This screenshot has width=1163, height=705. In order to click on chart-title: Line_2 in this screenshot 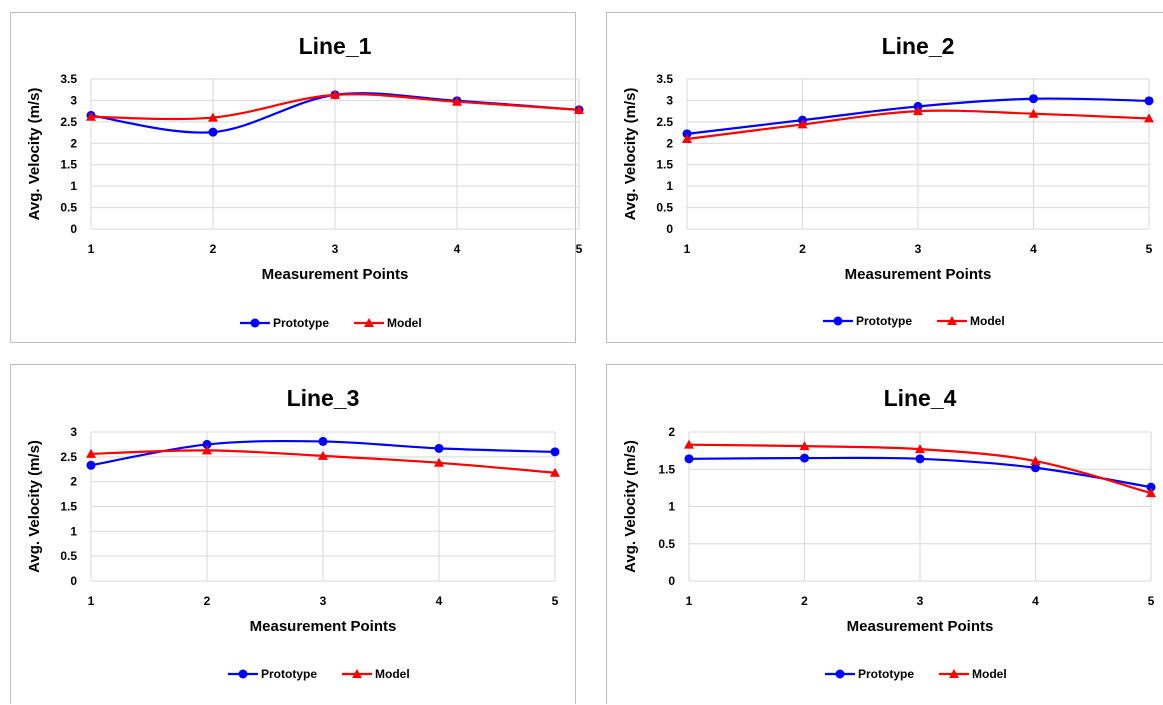, I will do `click(918, 46)`.